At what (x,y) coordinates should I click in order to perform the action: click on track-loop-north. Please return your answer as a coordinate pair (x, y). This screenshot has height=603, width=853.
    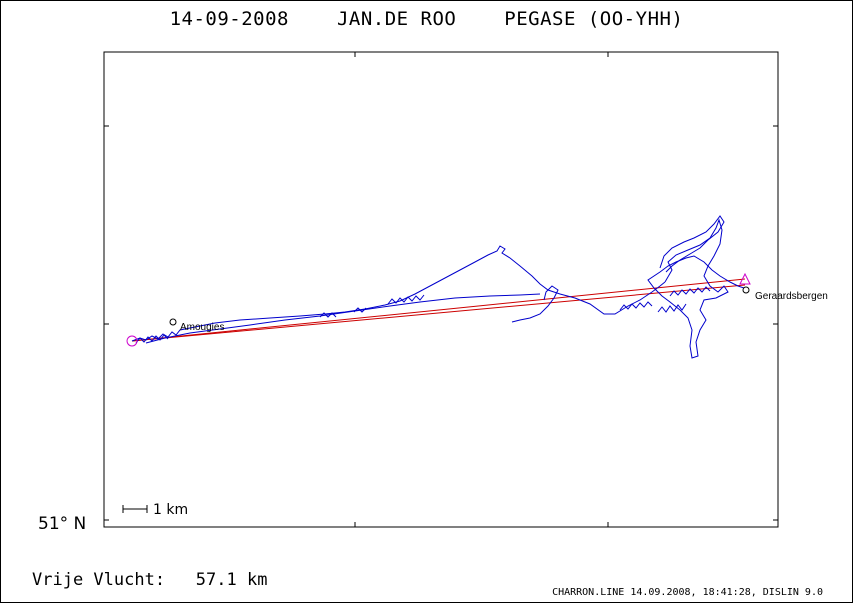
    Looking at the image, I should click on (692, 244).